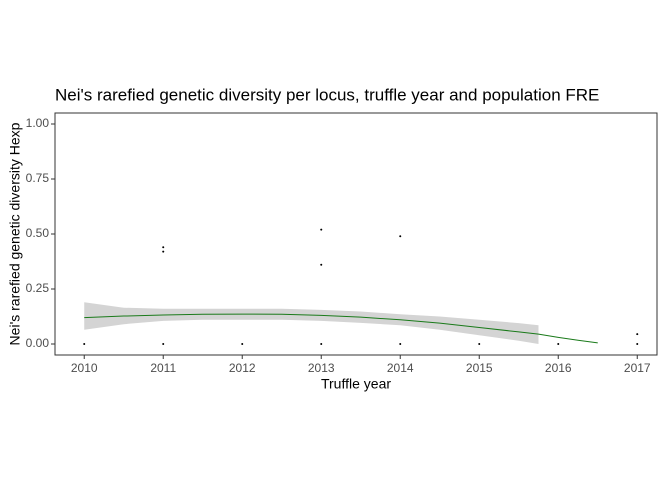 Image resolution: width=672 pixels, height=480 pixels. Describe the element at coordinates (479, 368) in the screenshot. I see `x-tick-label: 2015` at that location.